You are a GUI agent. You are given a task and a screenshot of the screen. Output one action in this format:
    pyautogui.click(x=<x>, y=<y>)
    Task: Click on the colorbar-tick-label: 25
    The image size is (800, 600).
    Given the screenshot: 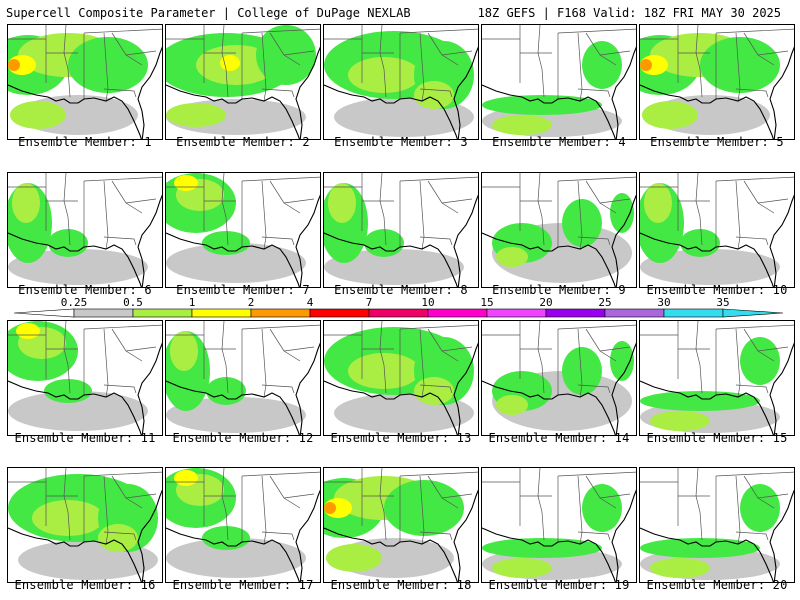 What is the action you would take?
    pyautogui.click(x=604, y=302)
    